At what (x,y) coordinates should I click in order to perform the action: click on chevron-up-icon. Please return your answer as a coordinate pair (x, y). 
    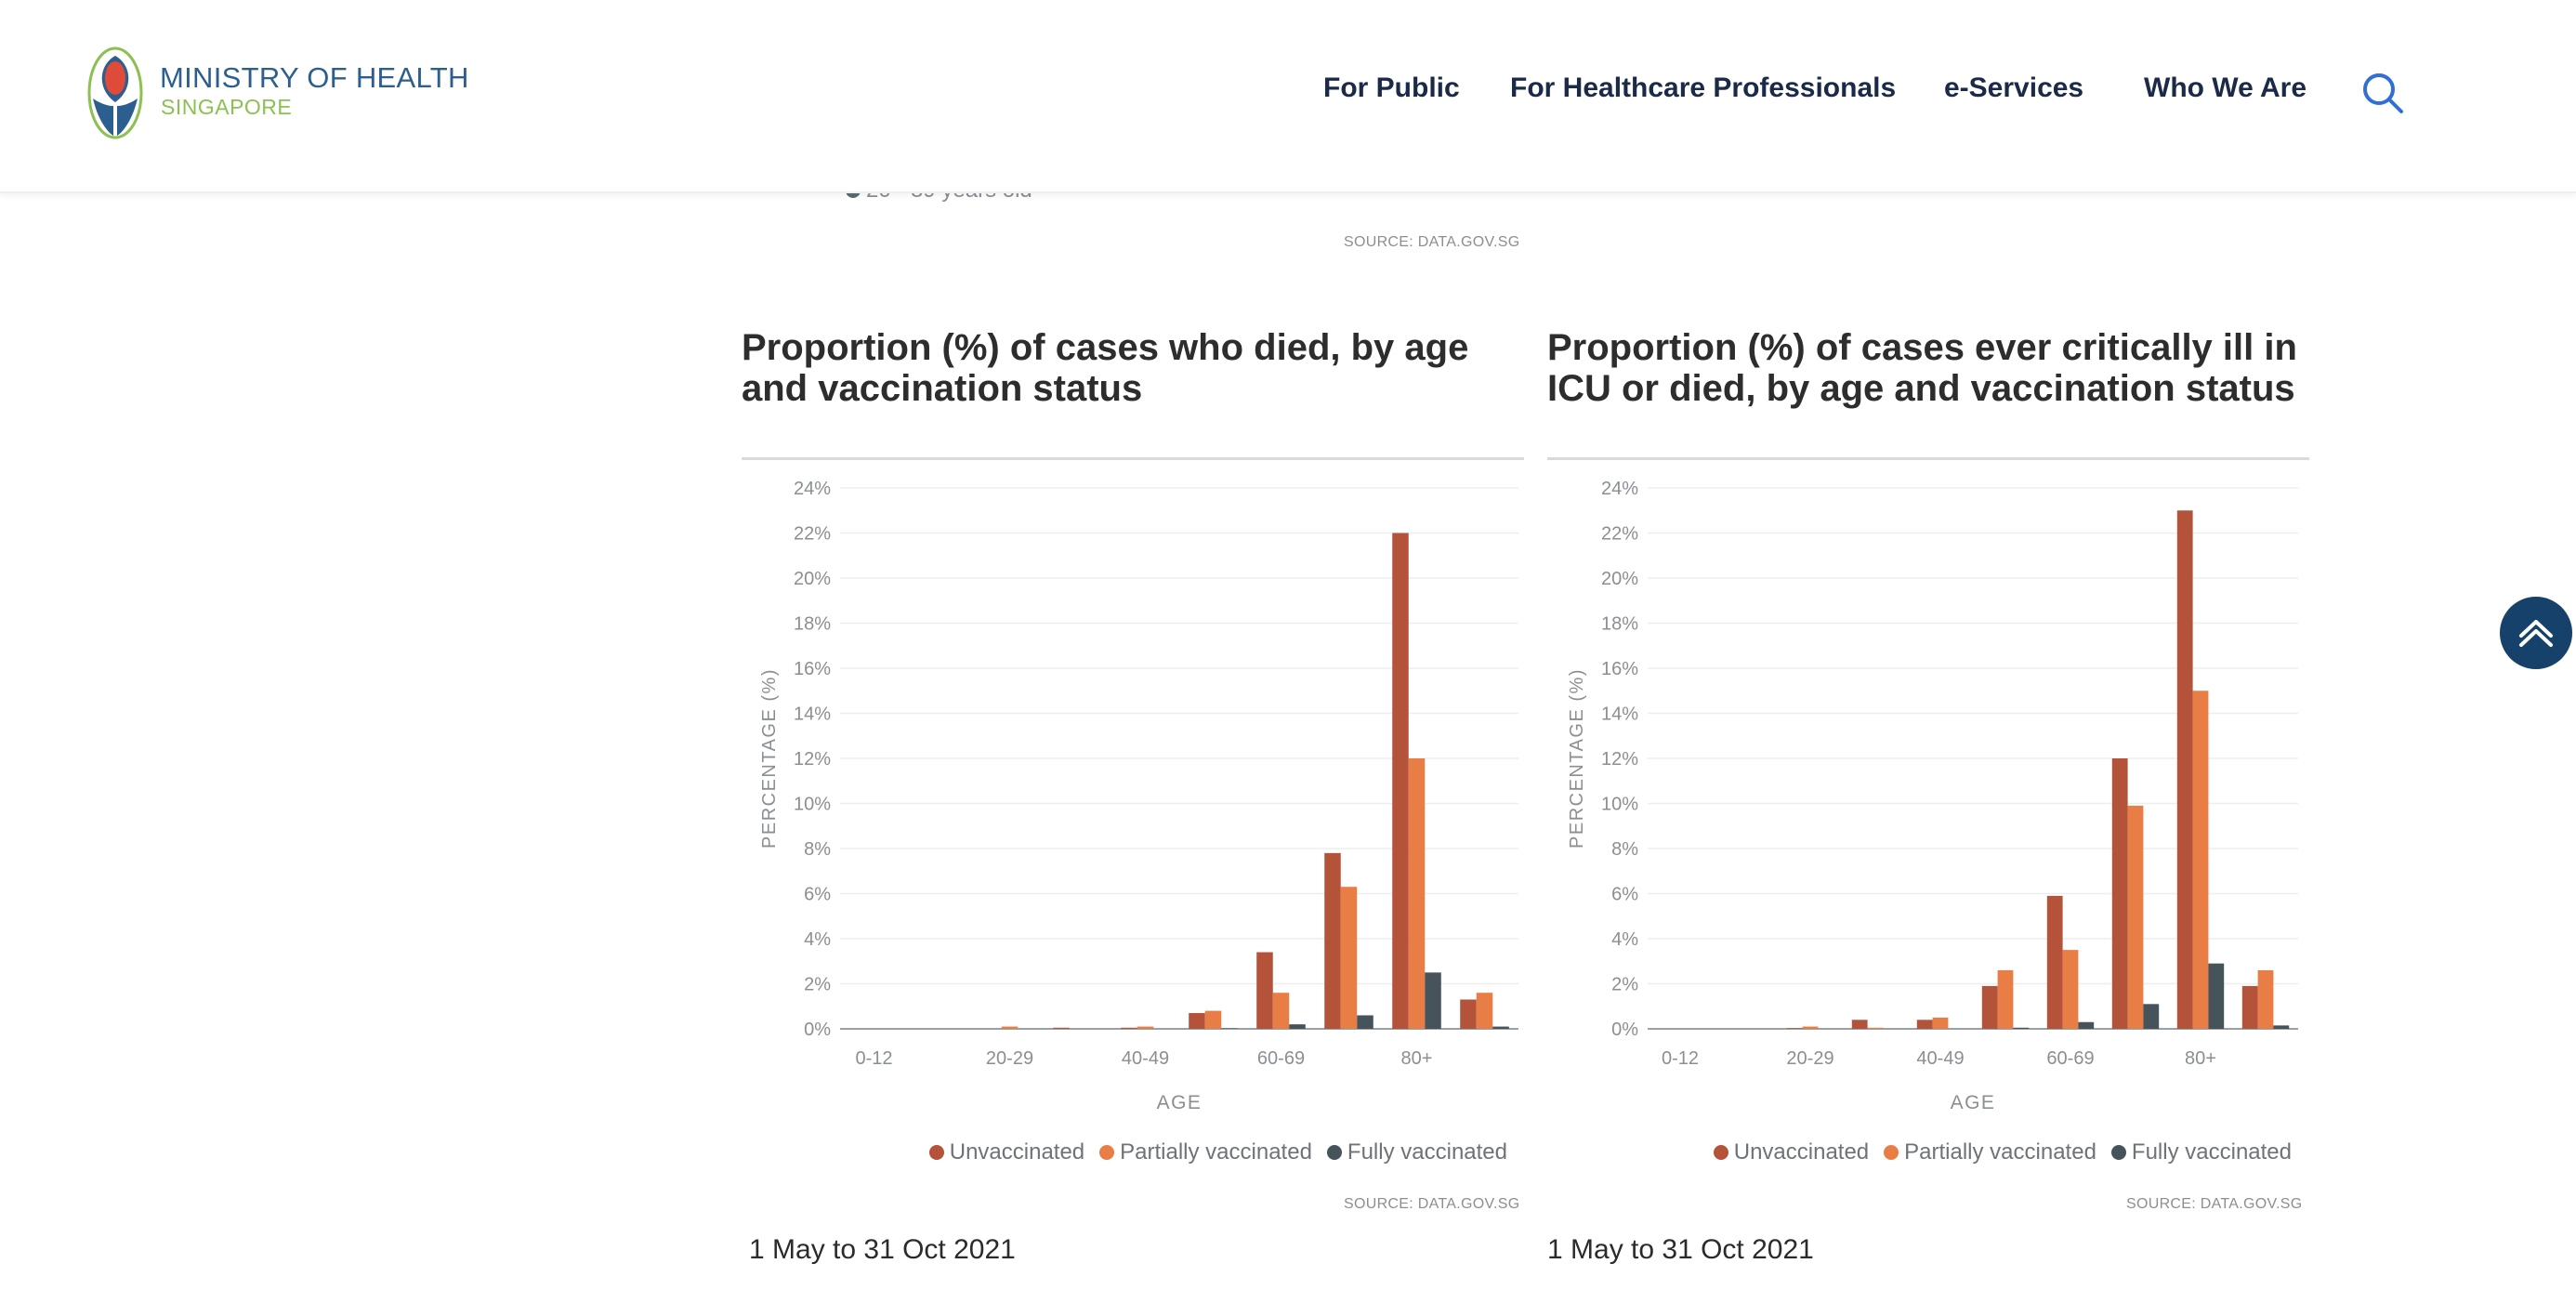
    Looking at the image, I should click on (2536, 633).